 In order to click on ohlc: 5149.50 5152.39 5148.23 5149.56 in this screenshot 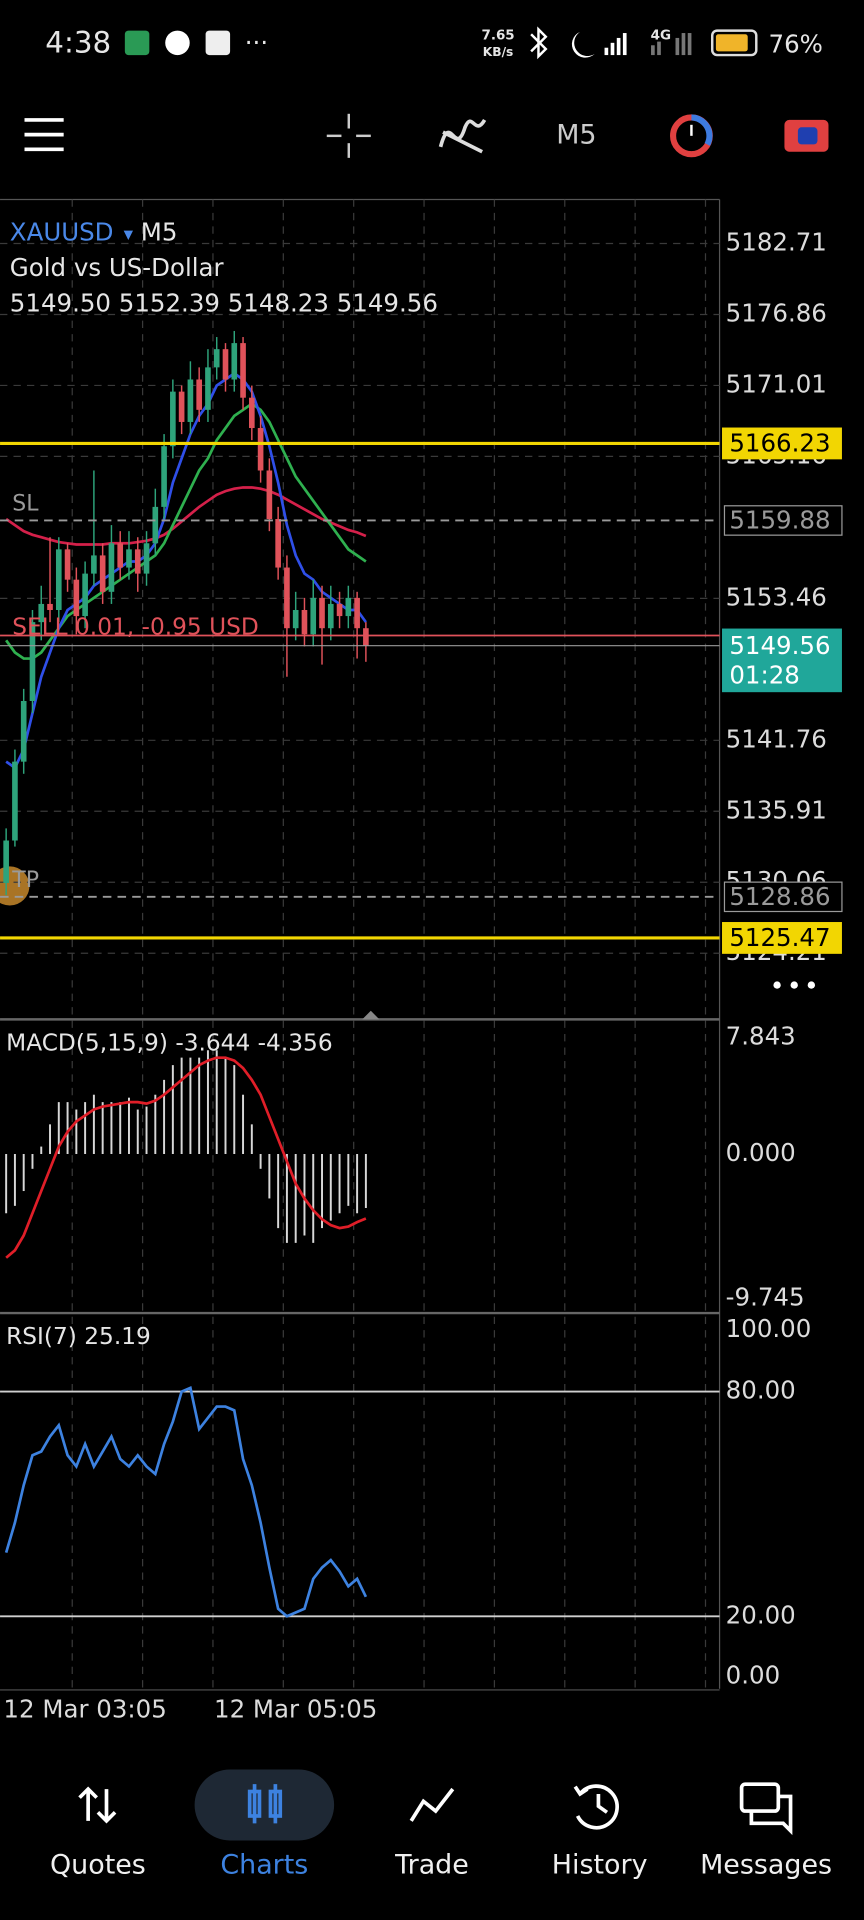, I will do `click(224, 303)`.